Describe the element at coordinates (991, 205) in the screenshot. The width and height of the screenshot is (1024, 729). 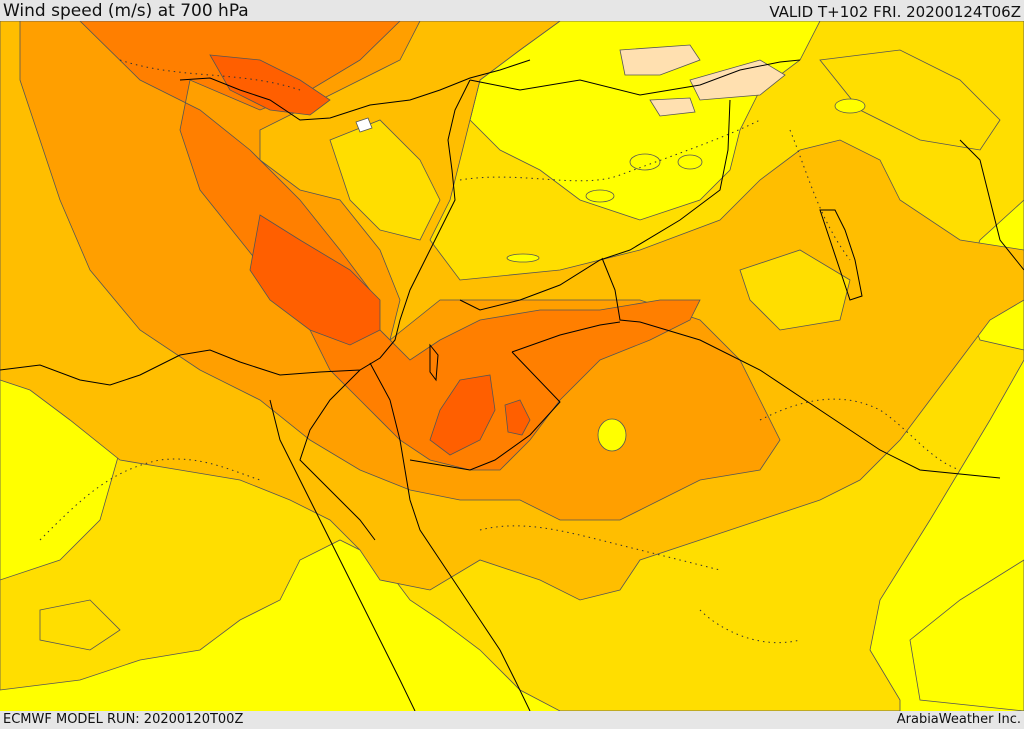
I see `east-coast` at that location.